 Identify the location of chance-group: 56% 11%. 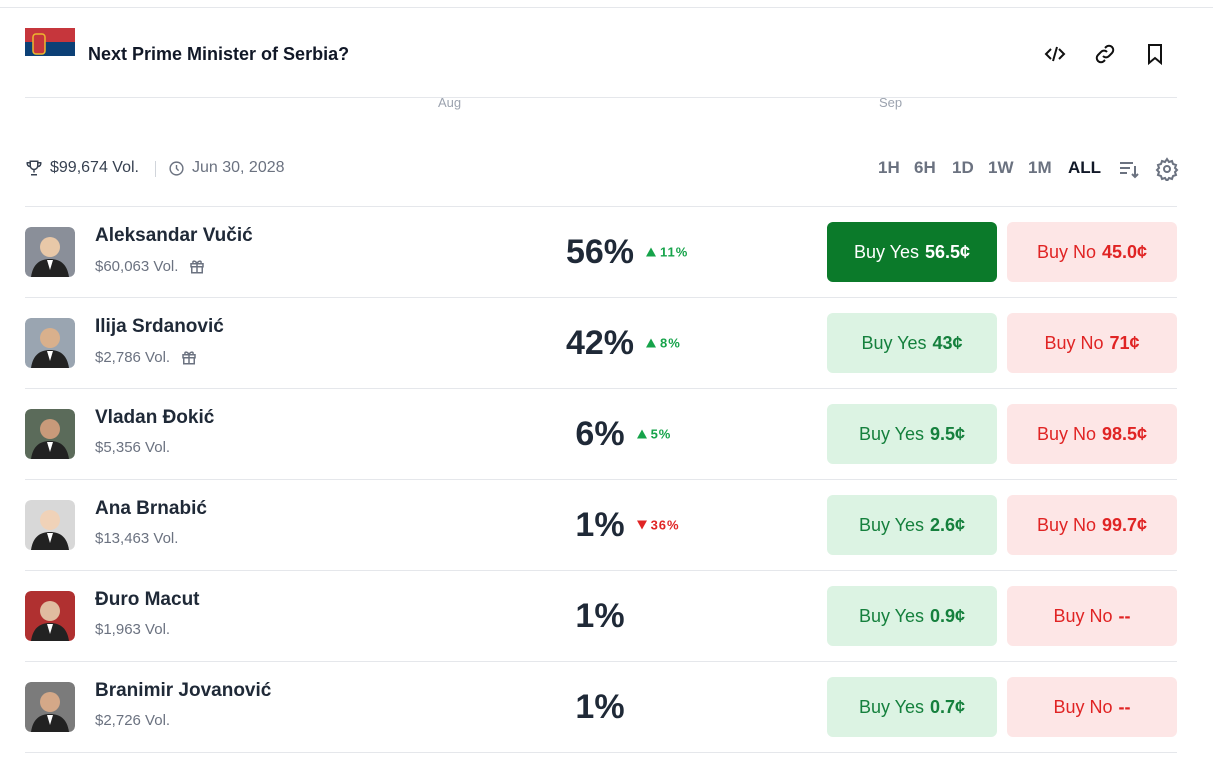
(626, 252).